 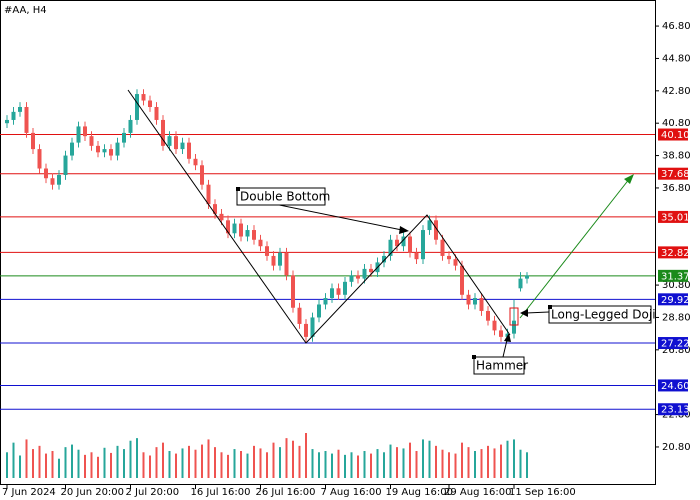 What do you see at coordinates (676, 123) in the screenshot?
I see `y-tick-label: 40.80` at bounding box center [676, 123].